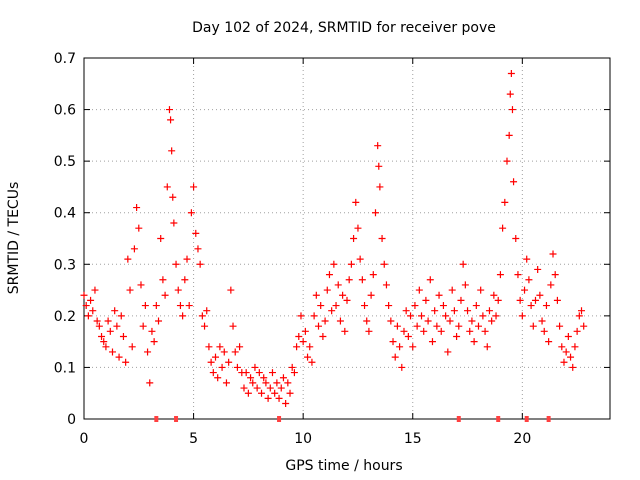 Image resolution: width=640 pixels, height=480 pixels. Describe the element at coordinates (522, 439) in the screenshot. I see `x-tick-label: 20` at that location.